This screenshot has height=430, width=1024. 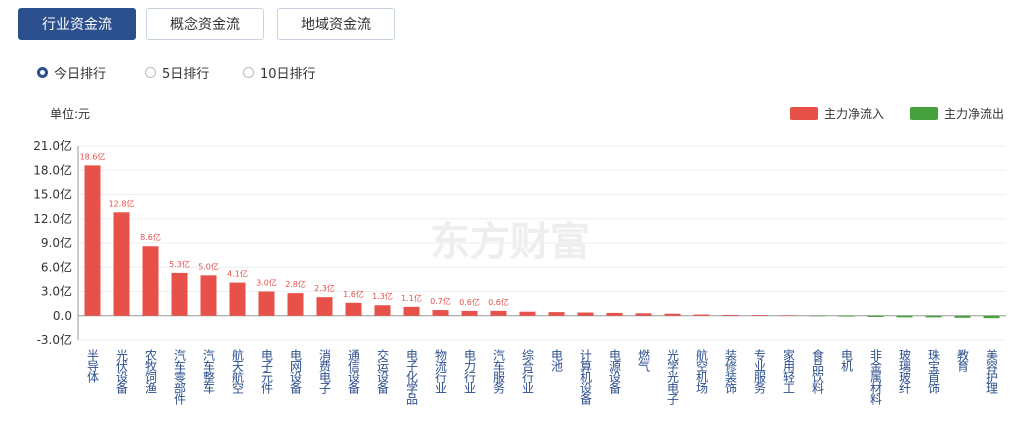 I want to click on x-tick-label: 非金属材料, so click(x=876, y=377).